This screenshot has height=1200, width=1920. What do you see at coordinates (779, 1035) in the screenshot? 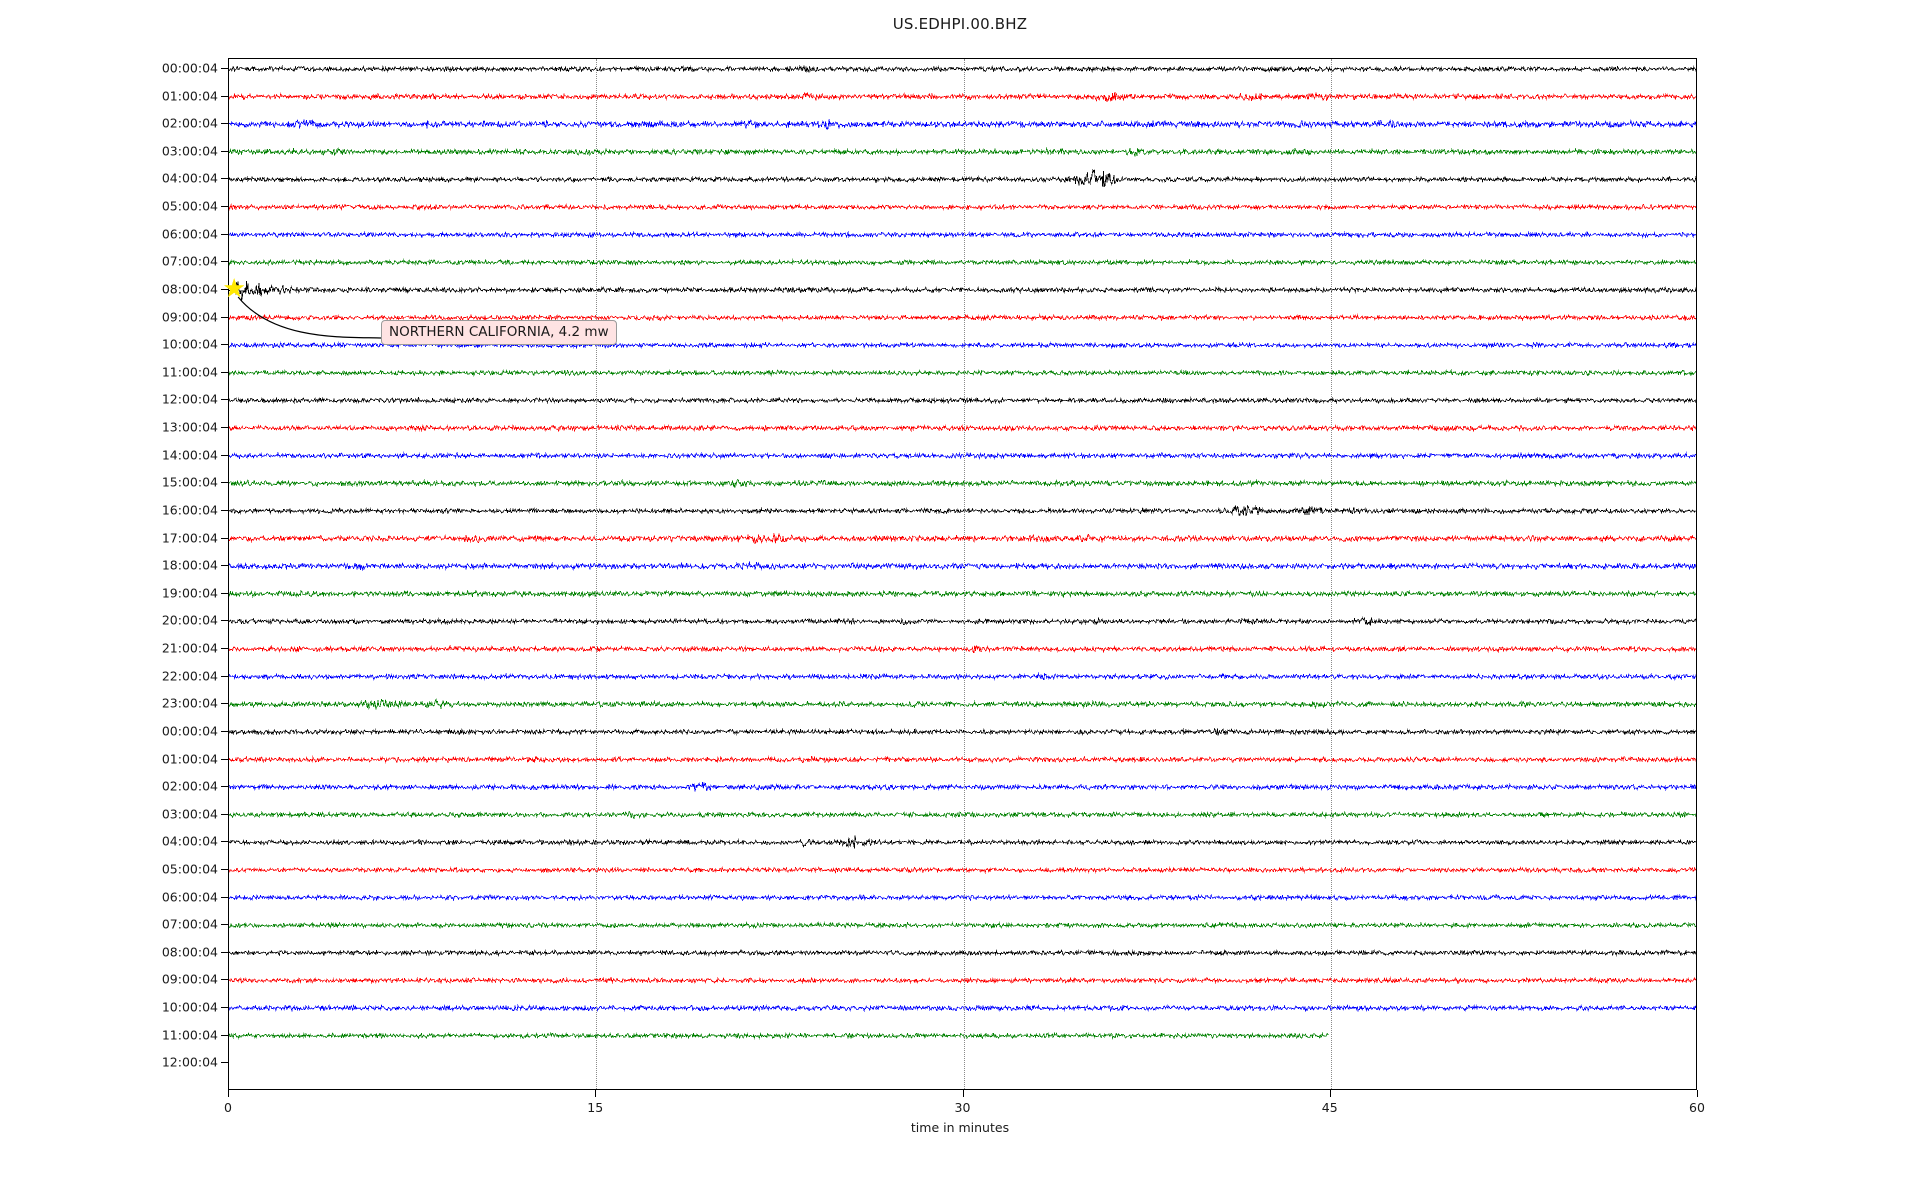
I see `waveform-trace` at bounding box center [779, 1035].